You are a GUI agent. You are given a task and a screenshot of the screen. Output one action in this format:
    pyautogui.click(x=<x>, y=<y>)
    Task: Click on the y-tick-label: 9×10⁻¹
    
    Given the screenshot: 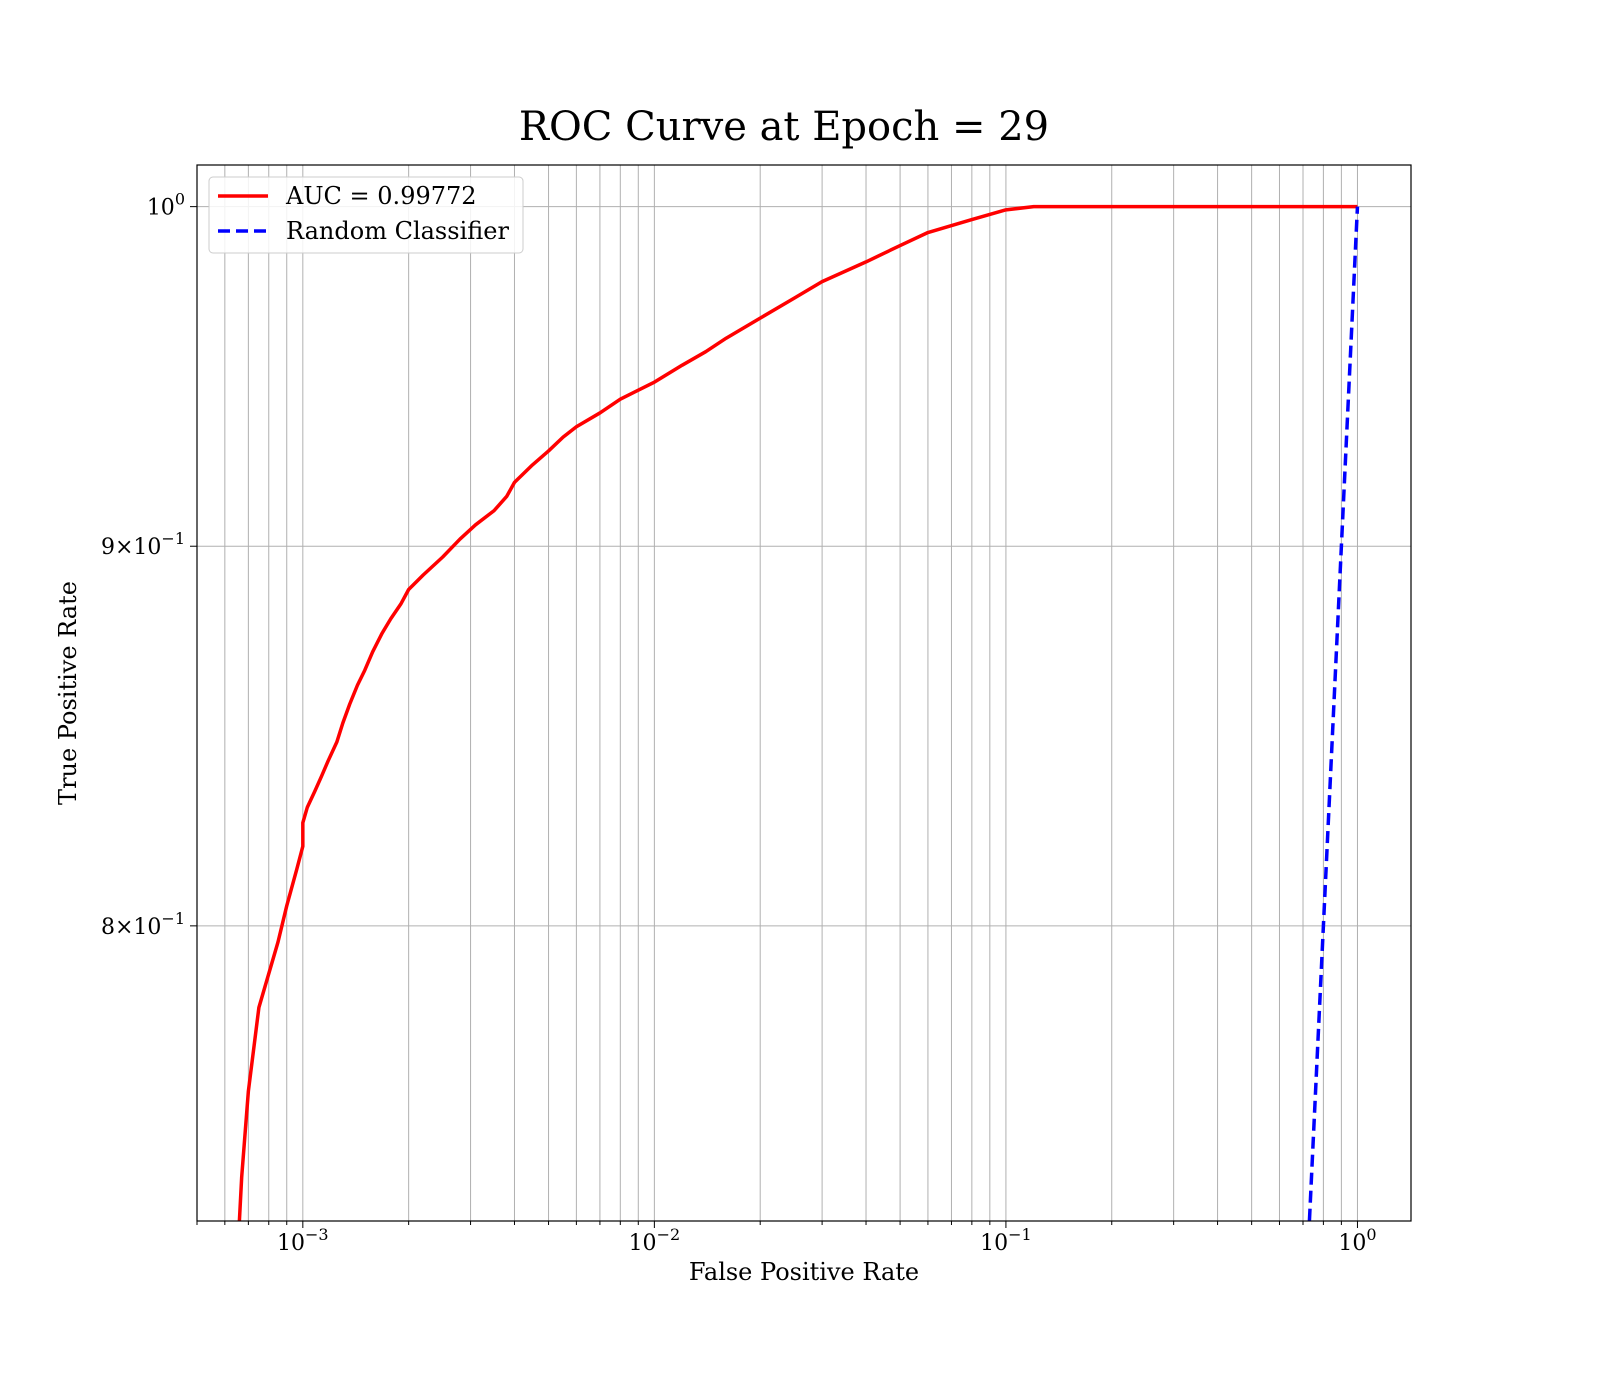 What is the action you would take?
    pyautogui.click(x=143, y=544)
    